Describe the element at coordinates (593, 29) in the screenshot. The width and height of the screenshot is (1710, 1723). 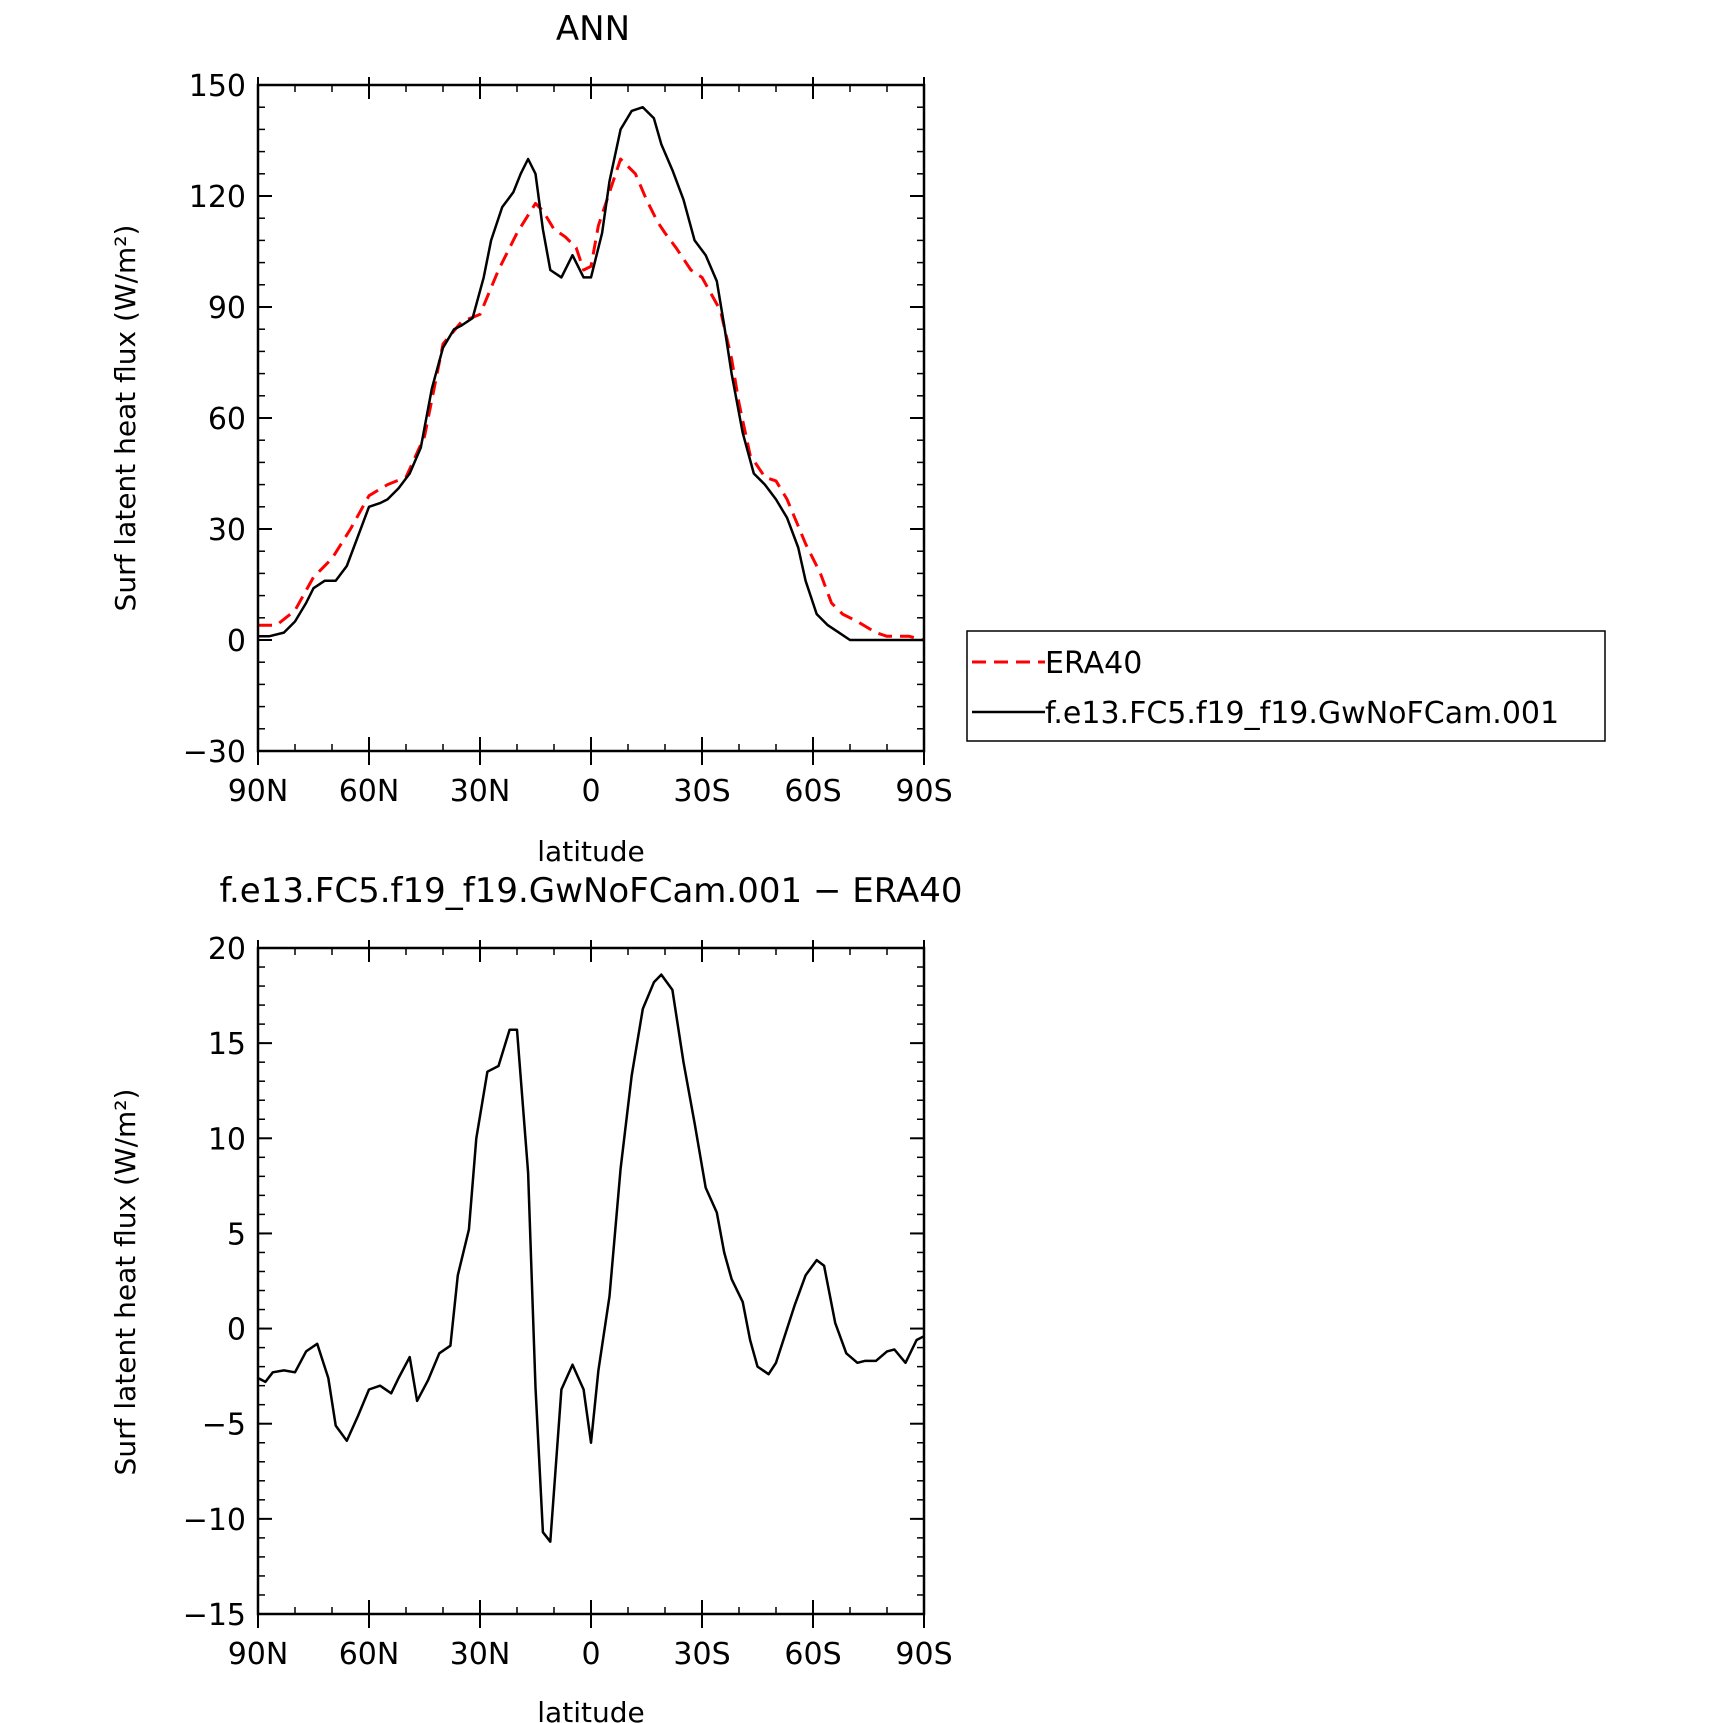
I see `top-chart-title: ANN` at that location.